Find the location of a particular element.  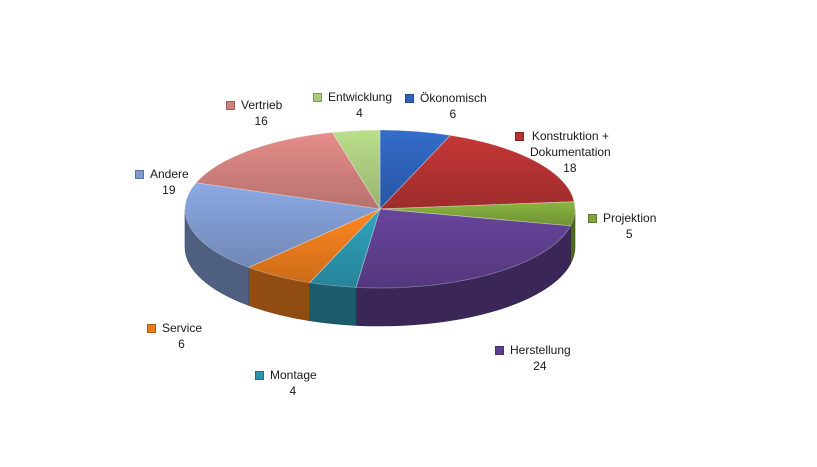

callout-0: Ökonomisch 6 is located at coordinates (446, 106).